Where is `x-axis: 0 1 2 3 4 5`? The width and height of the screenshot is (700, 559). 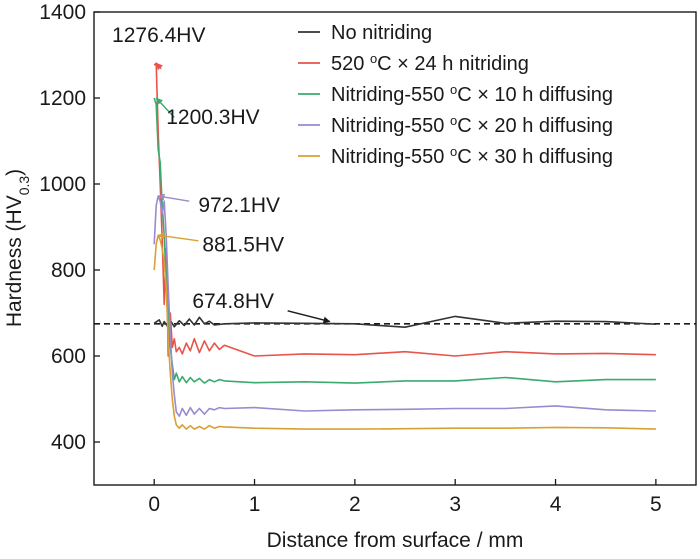
x-axis: 0 1 2 3 4 5 is located at coordinates (405, 497).